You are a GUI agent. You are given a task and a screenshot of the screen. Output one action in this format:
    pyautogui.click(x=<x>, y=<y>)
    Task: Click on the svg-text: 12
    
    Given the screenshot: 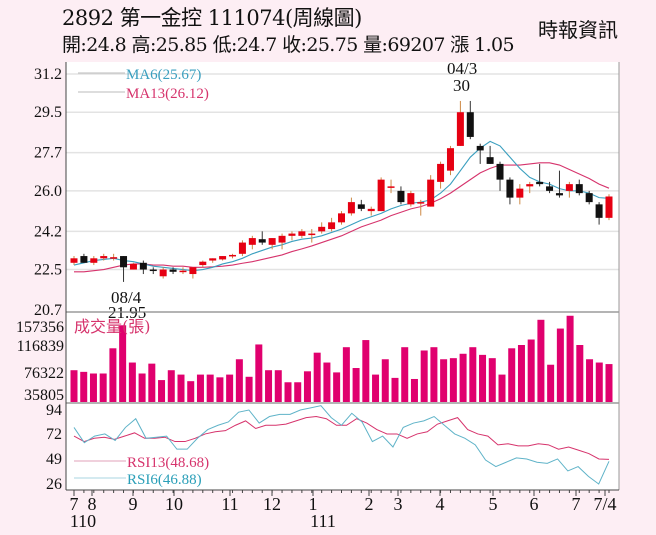 What is the action you would take?
    pyautogui.click(x=272, y=504)
    